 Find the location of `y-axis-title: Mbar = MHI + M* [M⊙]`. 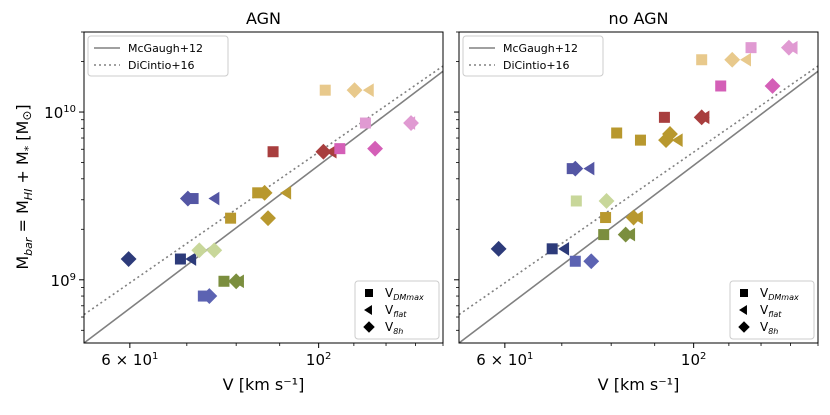

y-axis-title: Mbar = MHI + M* [M⊙] is located at coordinates (24, 186).